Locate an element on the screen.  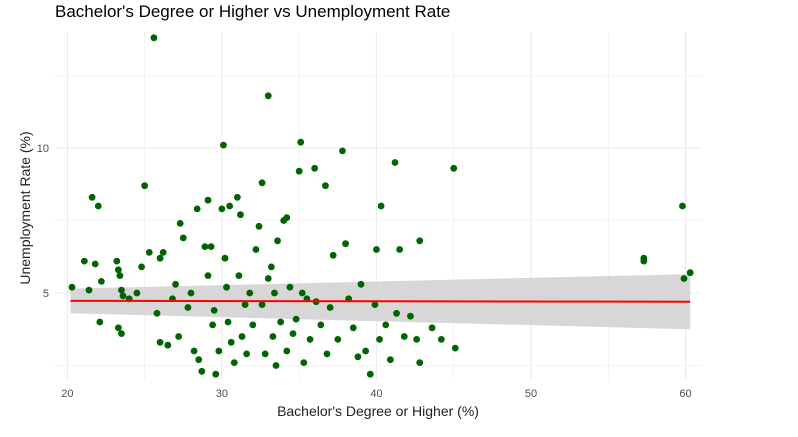
x-tick-label: 50 is located at coordinates (531, 394).